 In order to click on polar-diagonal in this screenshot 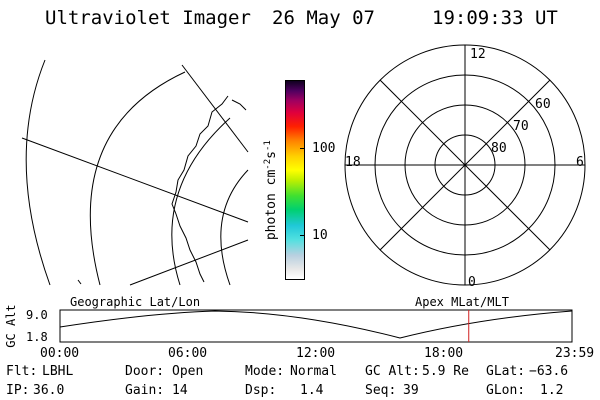, I will do `click(465, 165)`.